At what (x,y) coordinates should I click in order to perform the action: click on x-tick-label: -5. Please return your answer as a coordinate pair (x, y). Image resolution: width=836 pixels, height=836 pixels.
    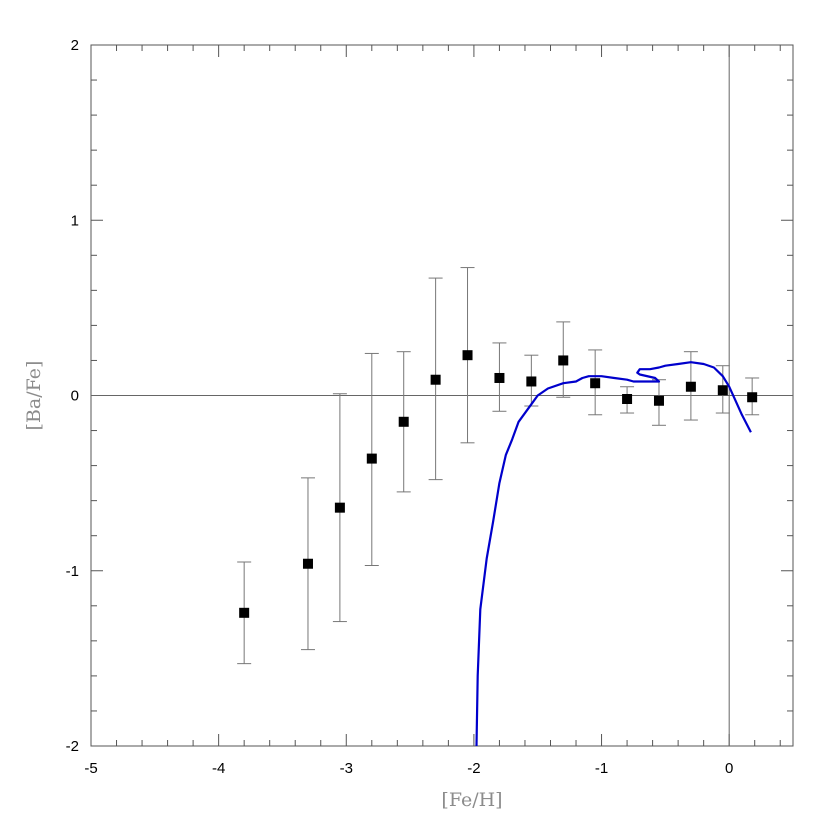
    Looking at the image, I should click on (90, 768).